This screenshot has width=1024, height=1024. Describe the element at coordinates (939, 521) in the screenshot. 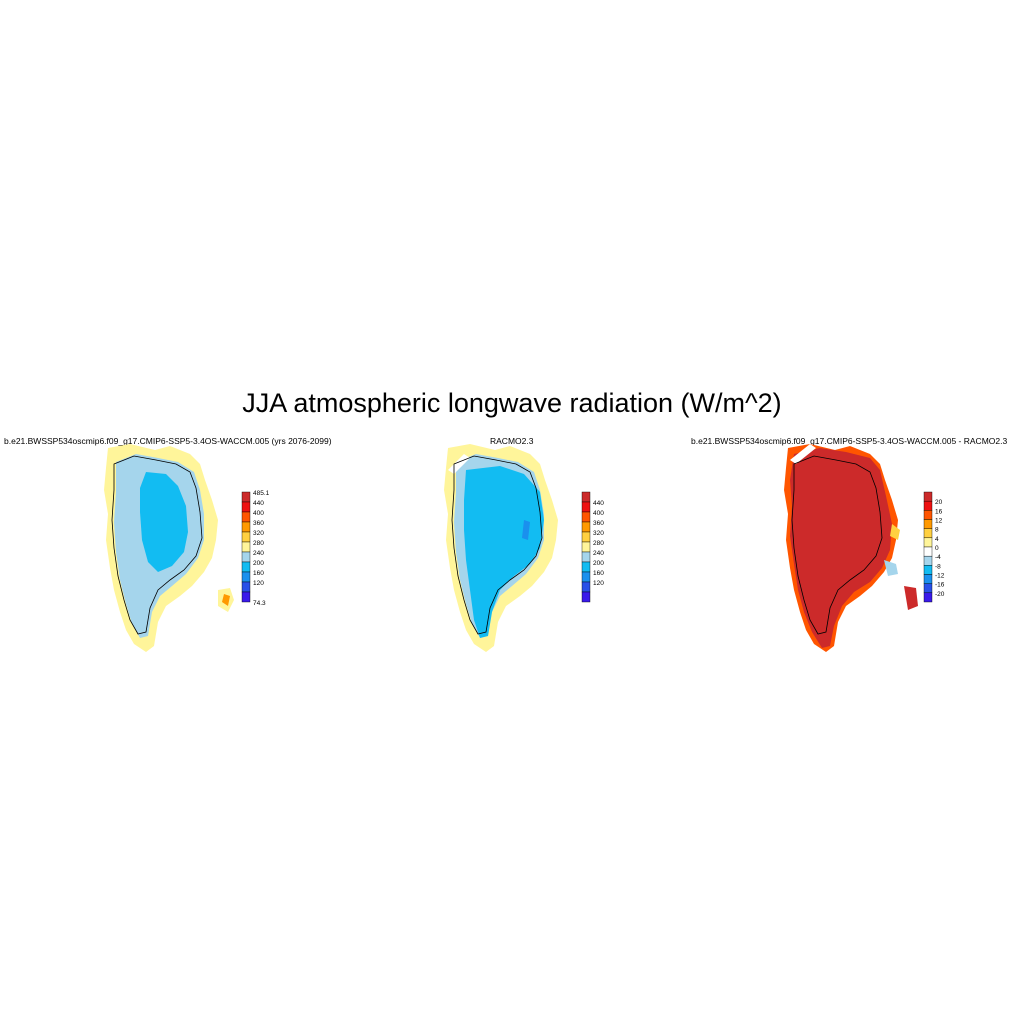

I see `colorbar-tick-label: 12` at that location.